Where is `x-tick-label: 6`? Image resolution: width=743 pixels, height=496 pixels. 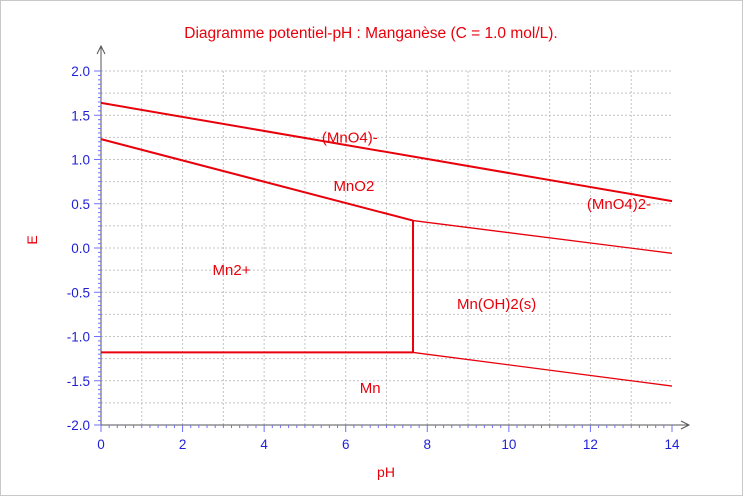
x-tick-label: 6 is located at coordinates (346, 444).